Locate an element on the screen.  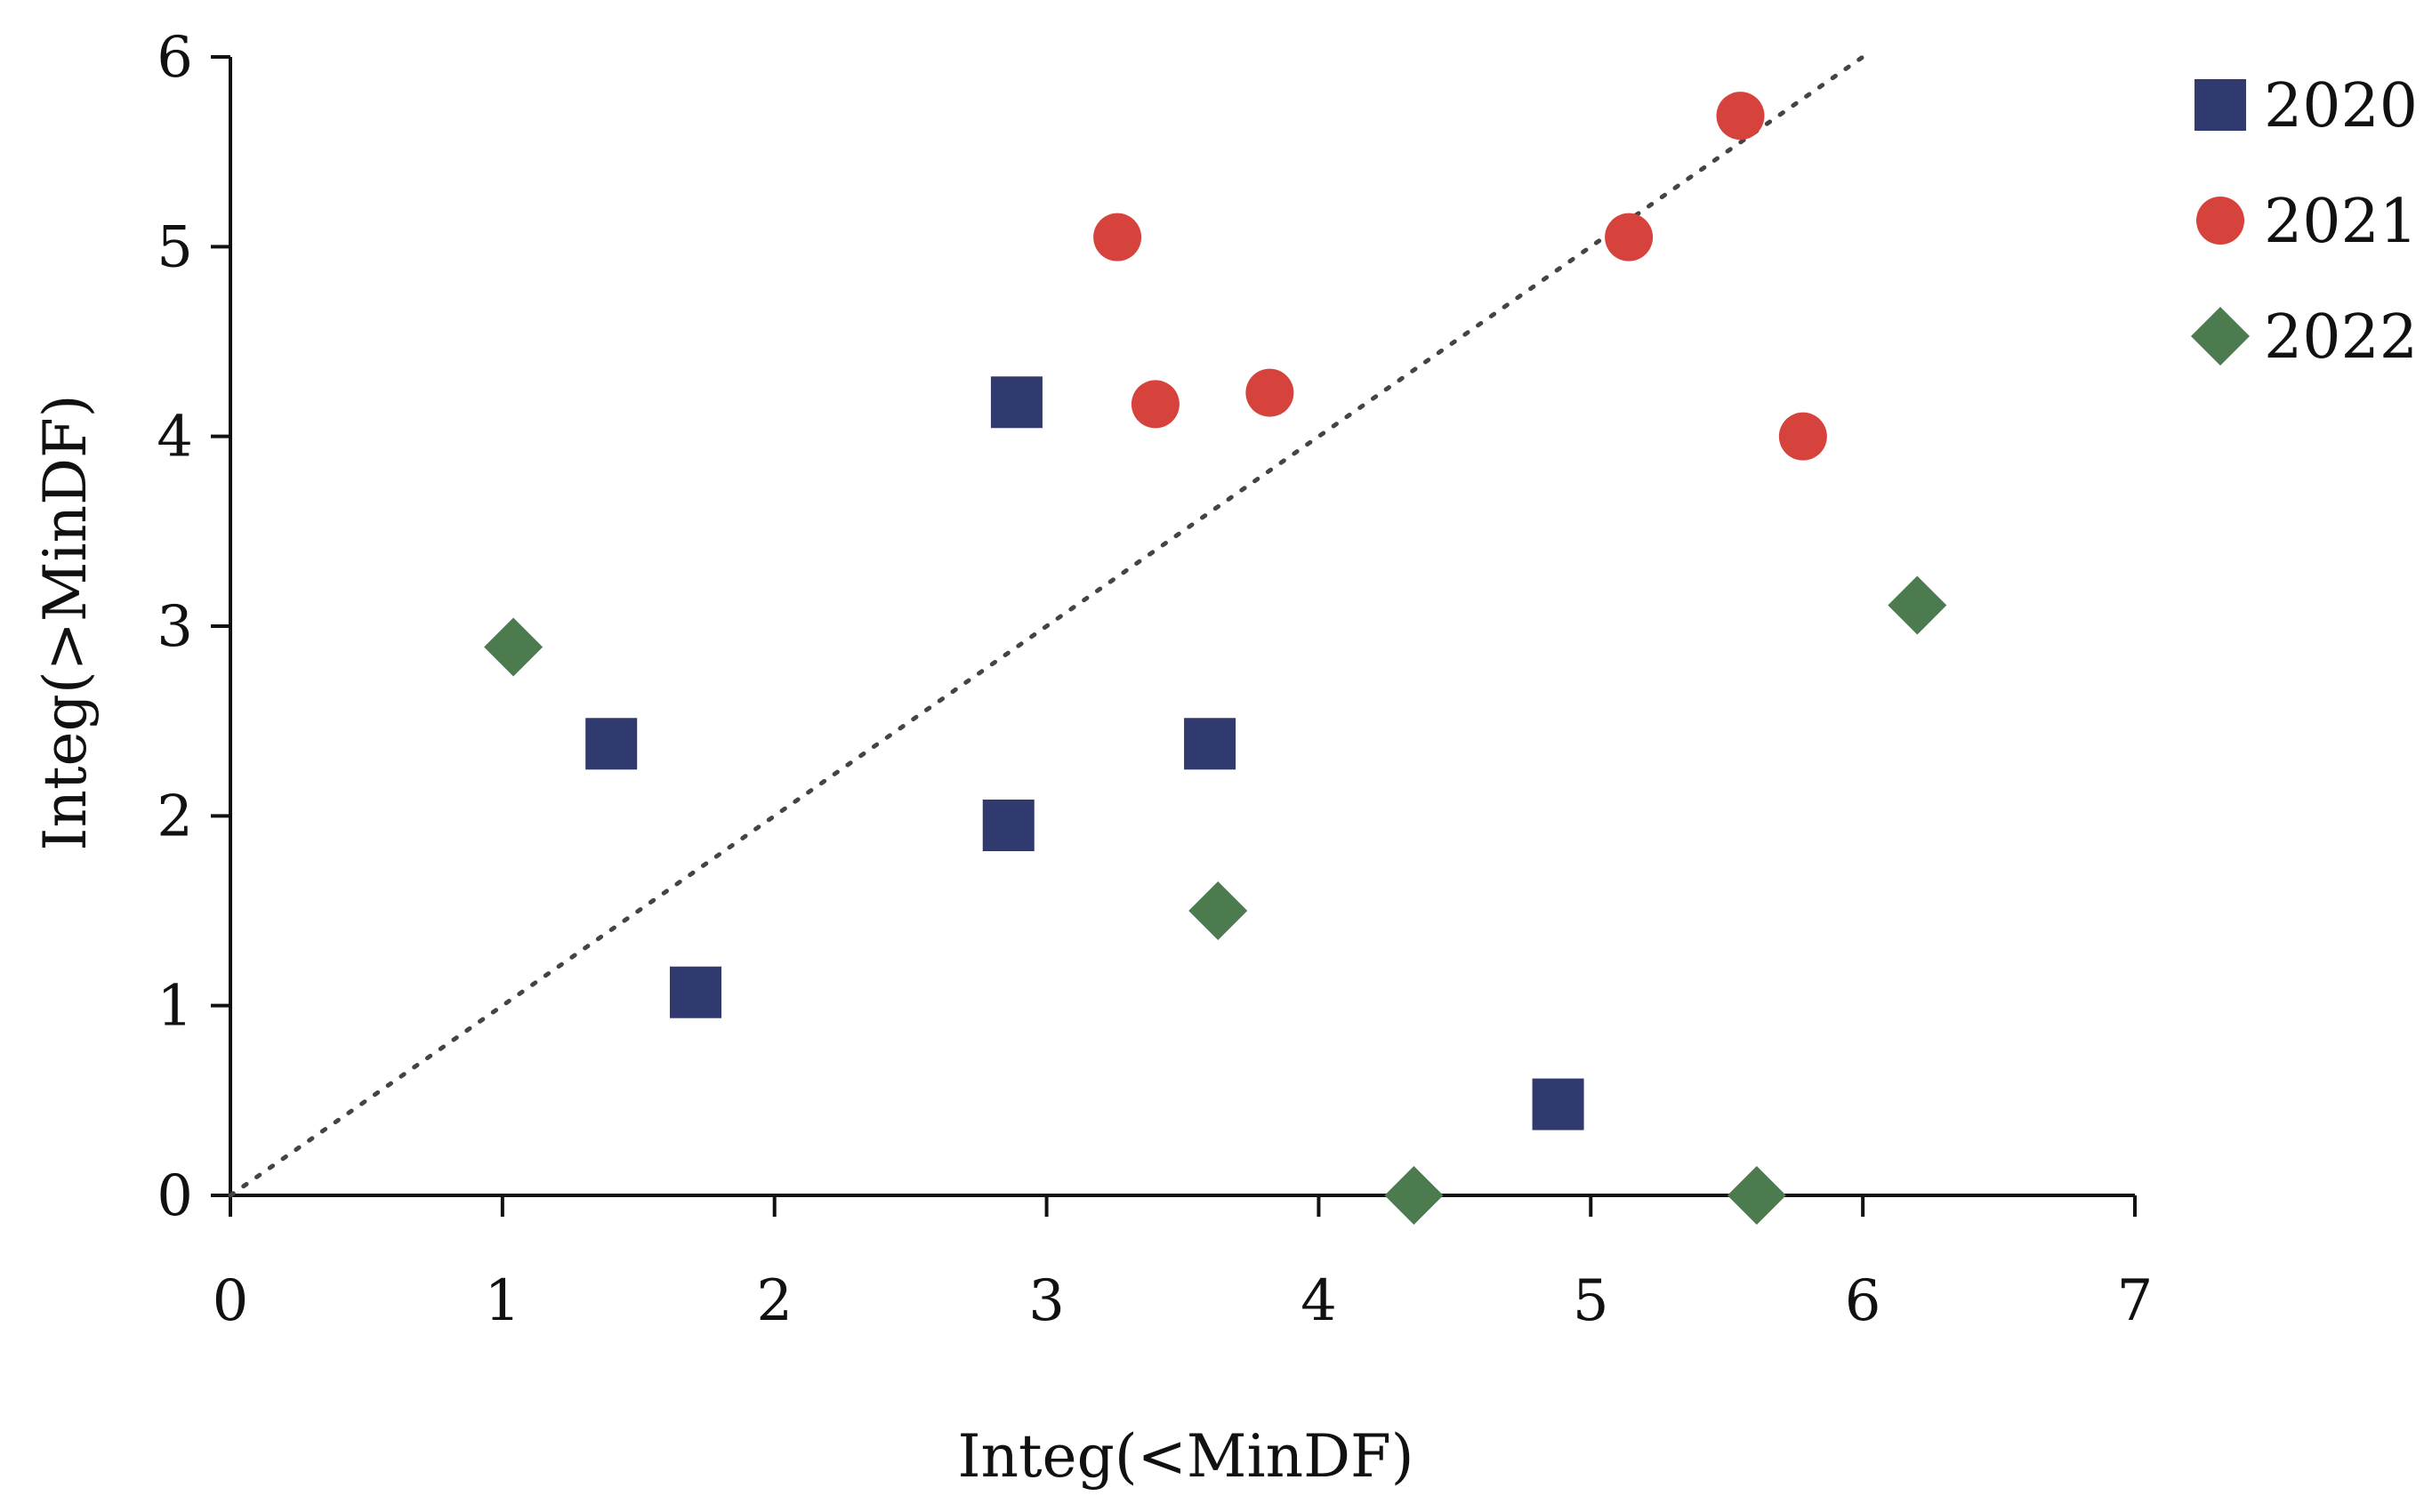
legend-label-2021: 2021 is located at coordinates (2341, 222).